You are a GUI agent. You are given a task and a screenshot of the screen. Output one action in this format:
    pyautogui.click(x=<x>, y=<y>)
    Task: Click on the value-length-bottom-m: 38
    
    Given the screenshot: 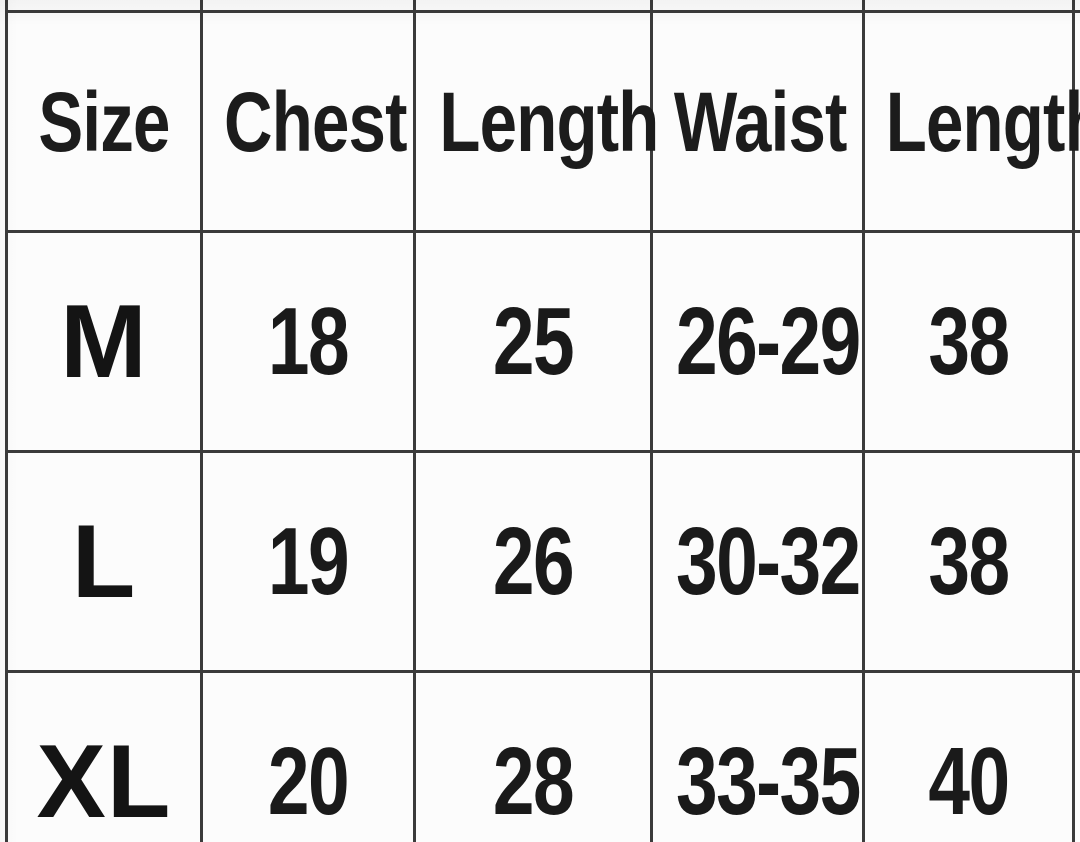 What is the action you would take?
    pyautogui.click(x=969, y=341)
    